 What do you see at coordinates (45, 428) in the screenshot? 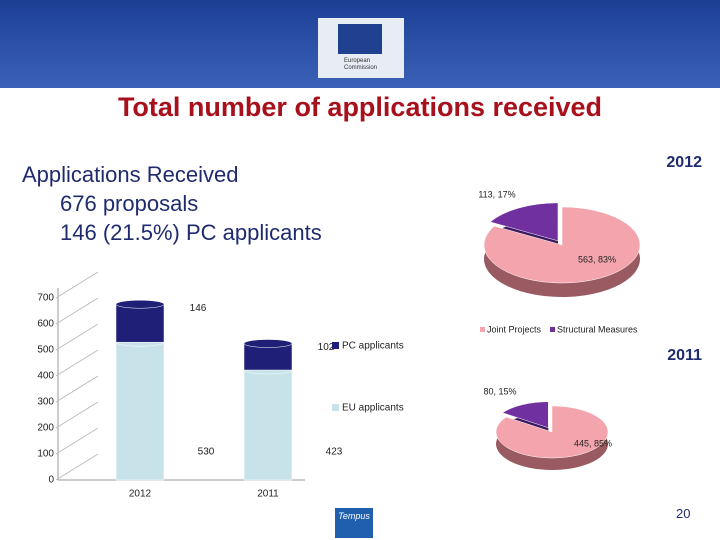
I see `y-tick-label: 200` at bounding box center [45, 428].